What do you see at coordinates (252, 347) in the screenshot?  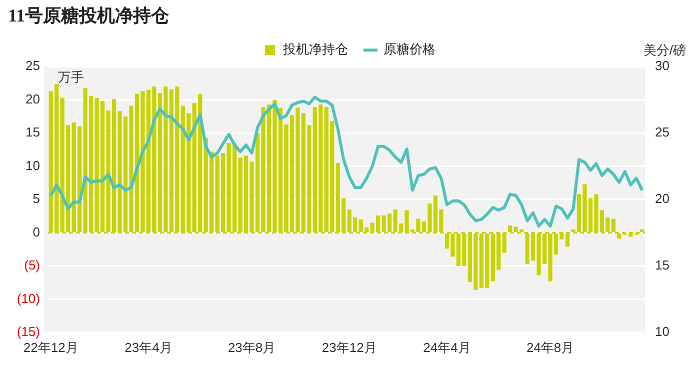 I see `x-tick-label: 23年8月` at bounding box center [252, 347].